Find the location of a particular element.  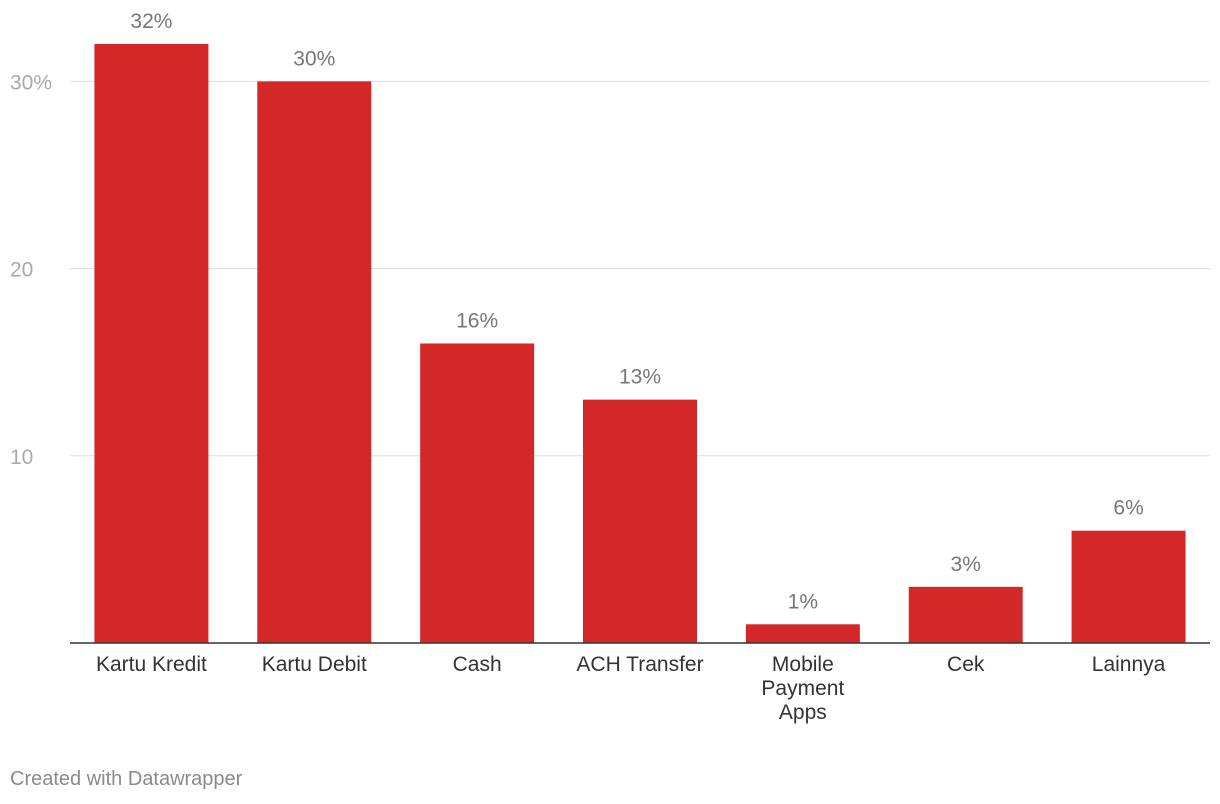

datawrapper-credit: Created with Datawrapper is located at coordinates (126, 779).